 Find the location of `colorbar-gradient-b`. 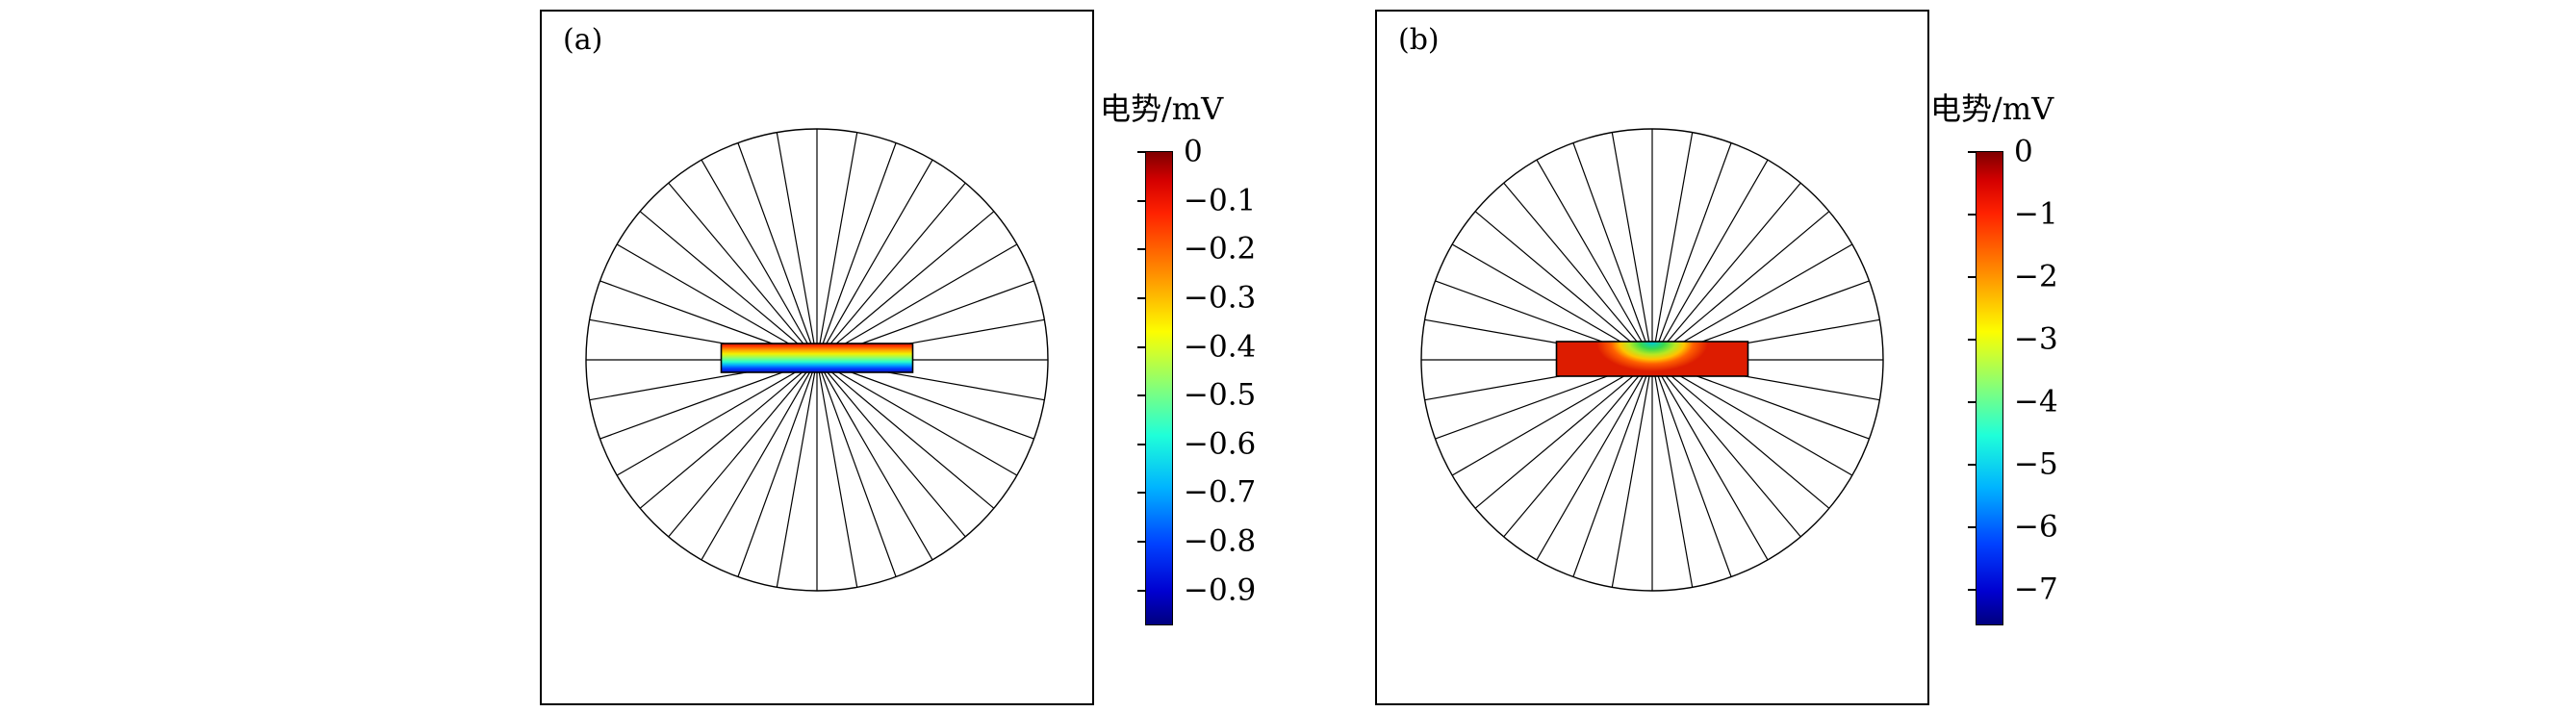

colorbar-gradient-b is located at coordinates (1985, 388).